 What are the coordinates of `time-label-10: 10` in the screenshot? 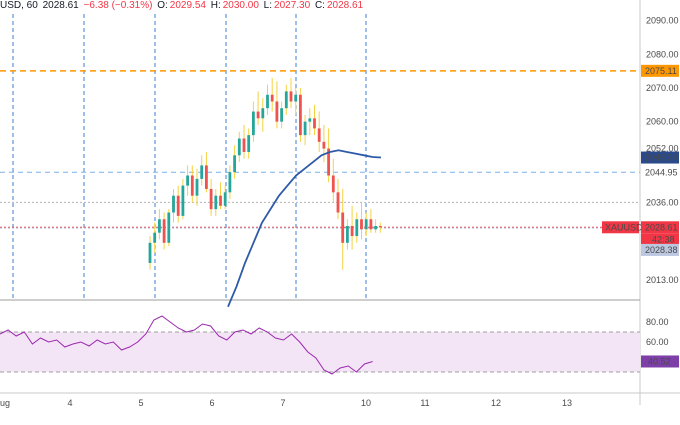 It's located at (366, 403).